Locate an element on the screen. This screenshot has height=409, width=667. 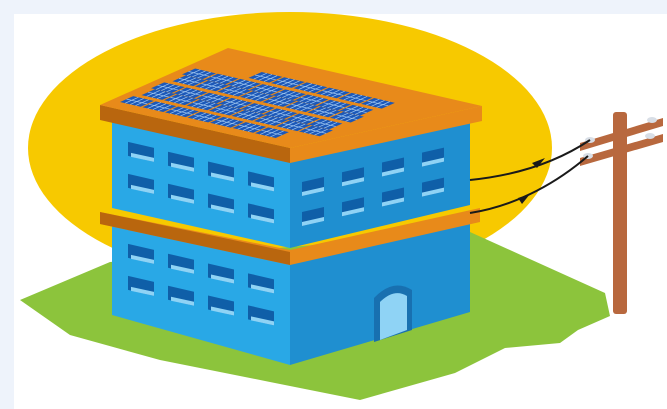
door is located at coordinates (393, 316).